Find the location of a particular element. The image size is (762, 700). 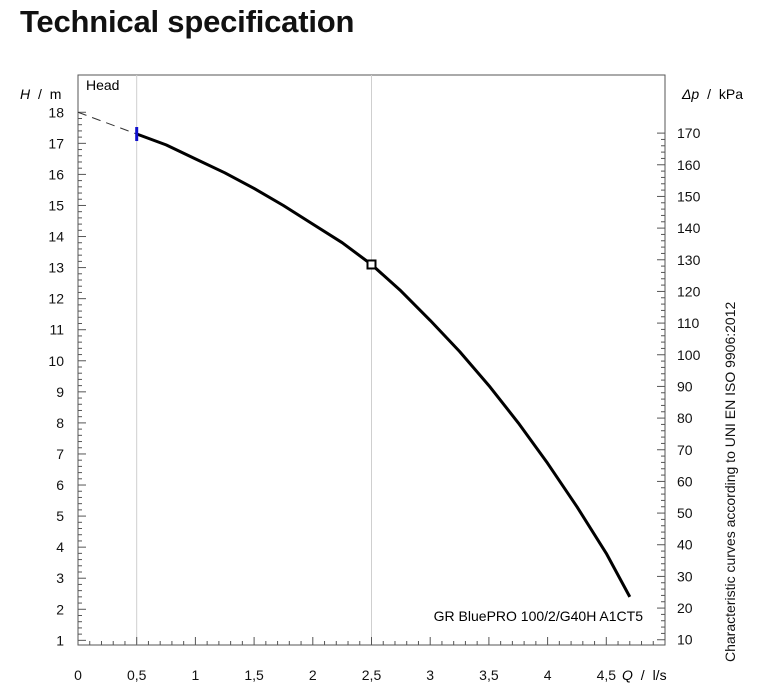

right-tick-label: 100 is located at coordinates (689, 355).